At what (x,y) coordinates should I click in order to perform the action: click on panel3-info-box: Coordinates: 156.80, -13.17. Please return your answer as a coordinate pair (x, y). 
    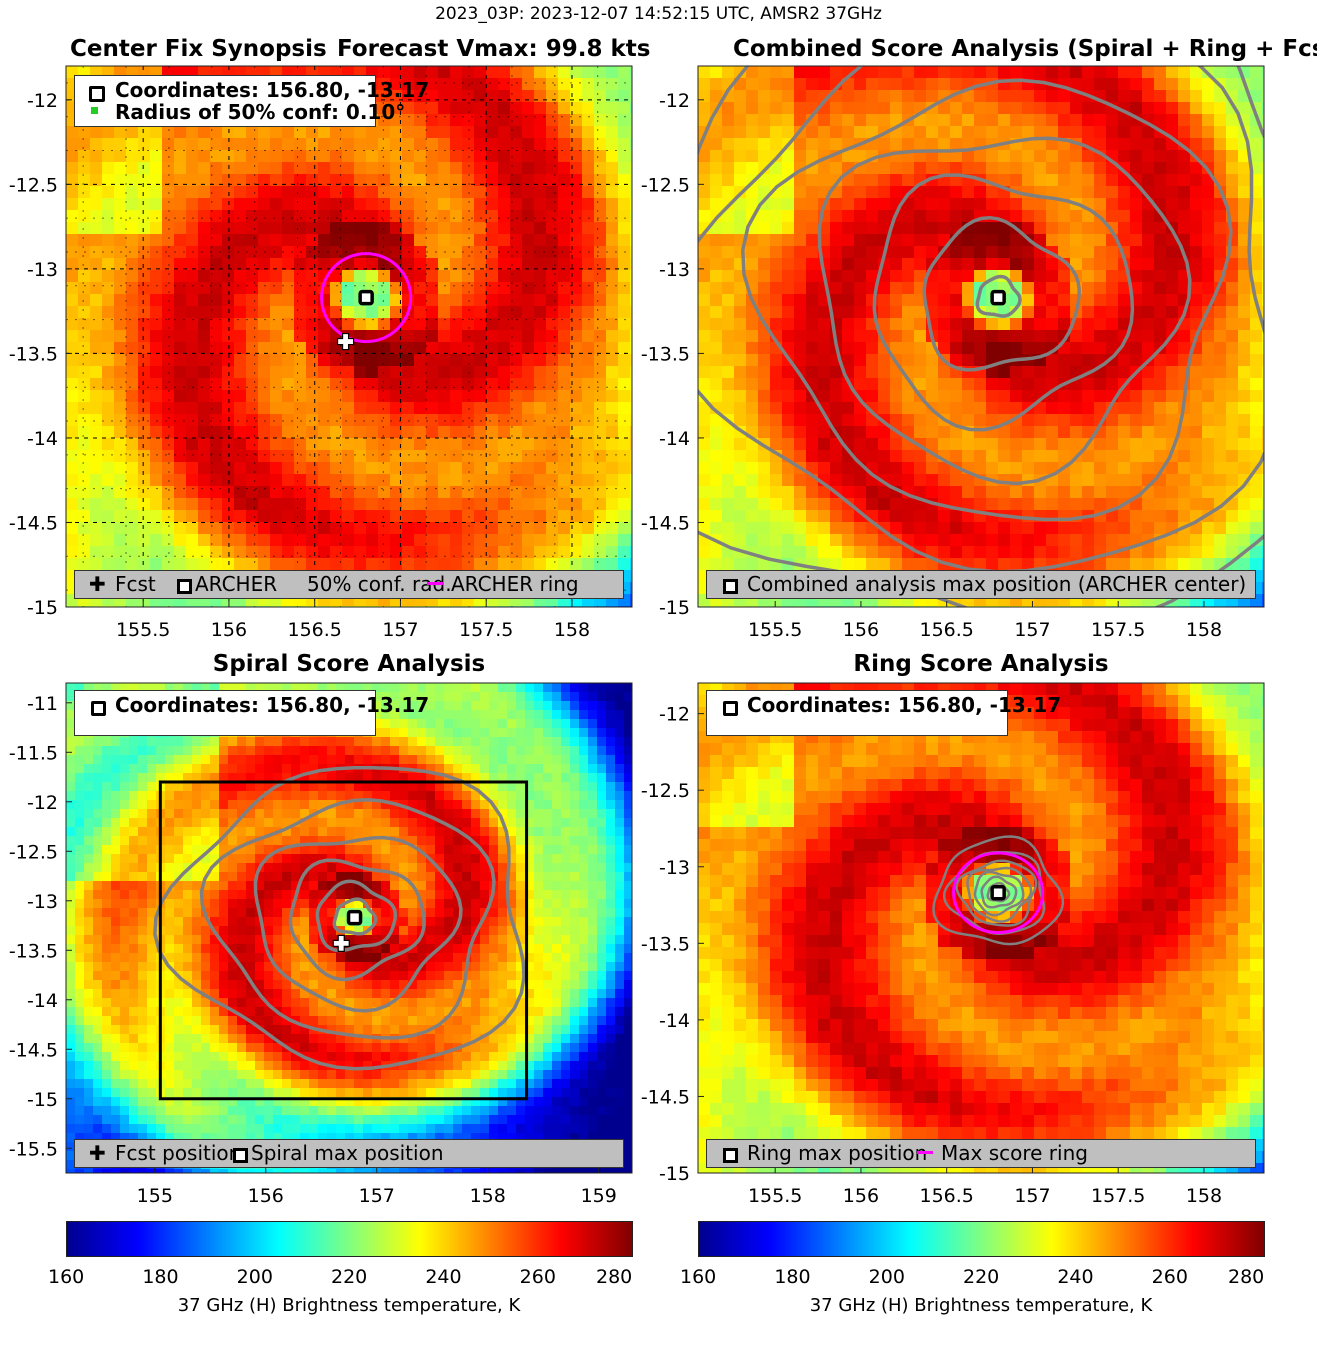
    Looking at the image, I should click on (251, 713).